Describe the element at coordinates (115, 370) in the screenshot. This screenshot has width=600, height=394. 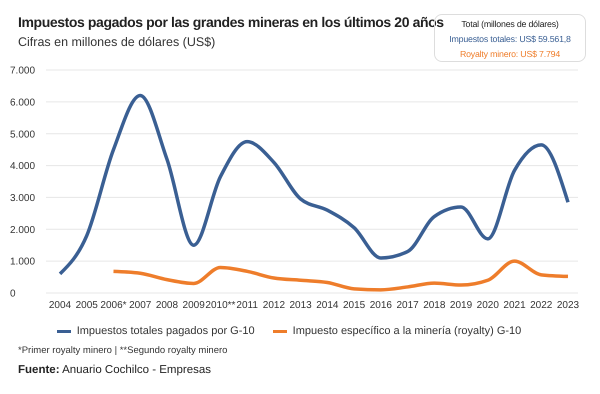
I see `source-note: Fuente: Anuario Cochilco - Empresas` at that location.